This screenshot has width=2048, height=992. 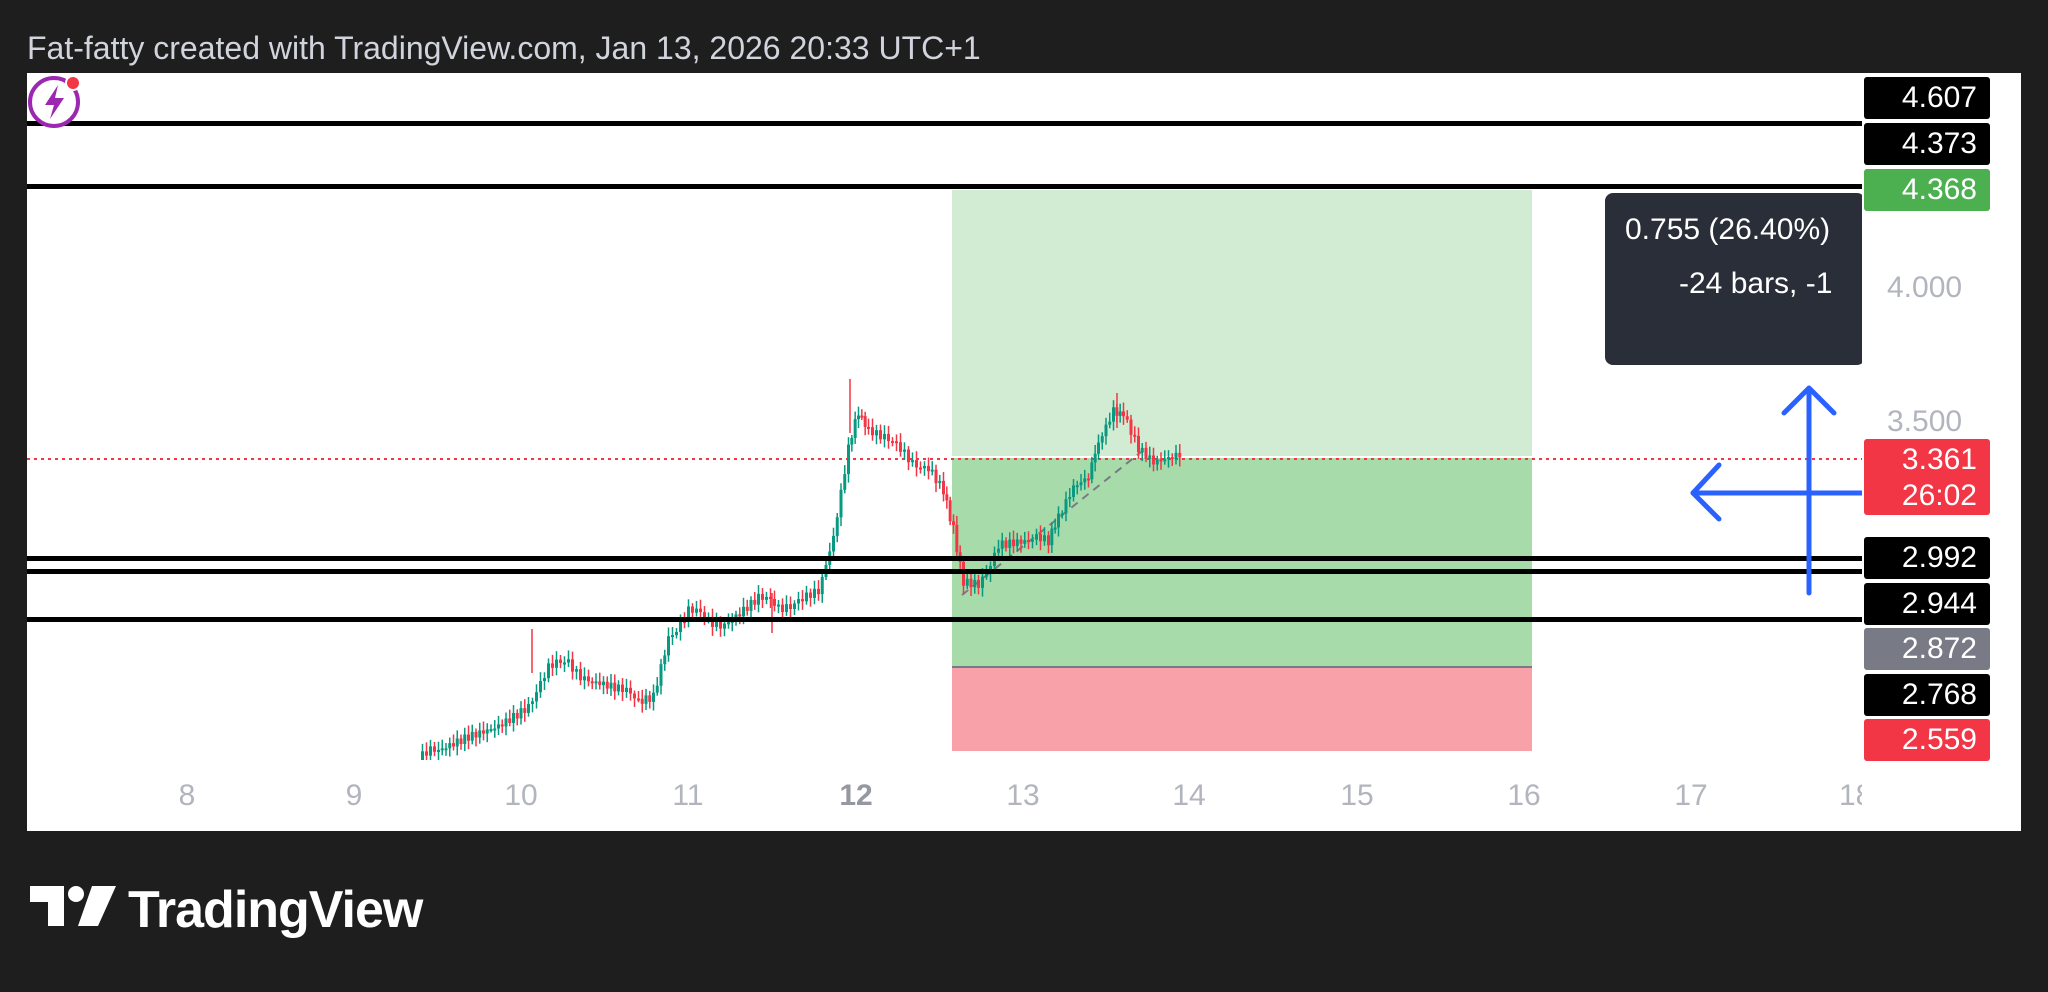 What do you see at coordinates (1691, 795) in the screenshot?
I see `time-tick: 17` at bounding box center [1691, 795].